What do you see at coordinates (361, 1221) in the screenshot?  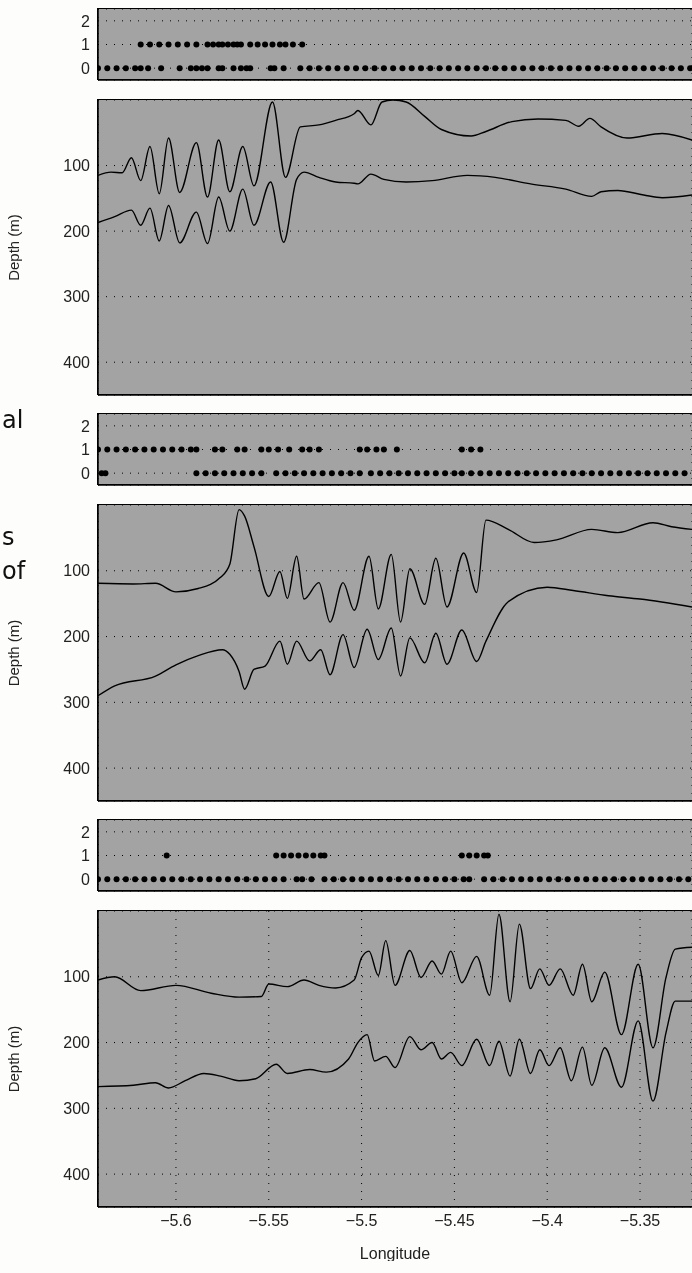 I see `x-tick-label: −5.5` at bounding box center [361, 1221].